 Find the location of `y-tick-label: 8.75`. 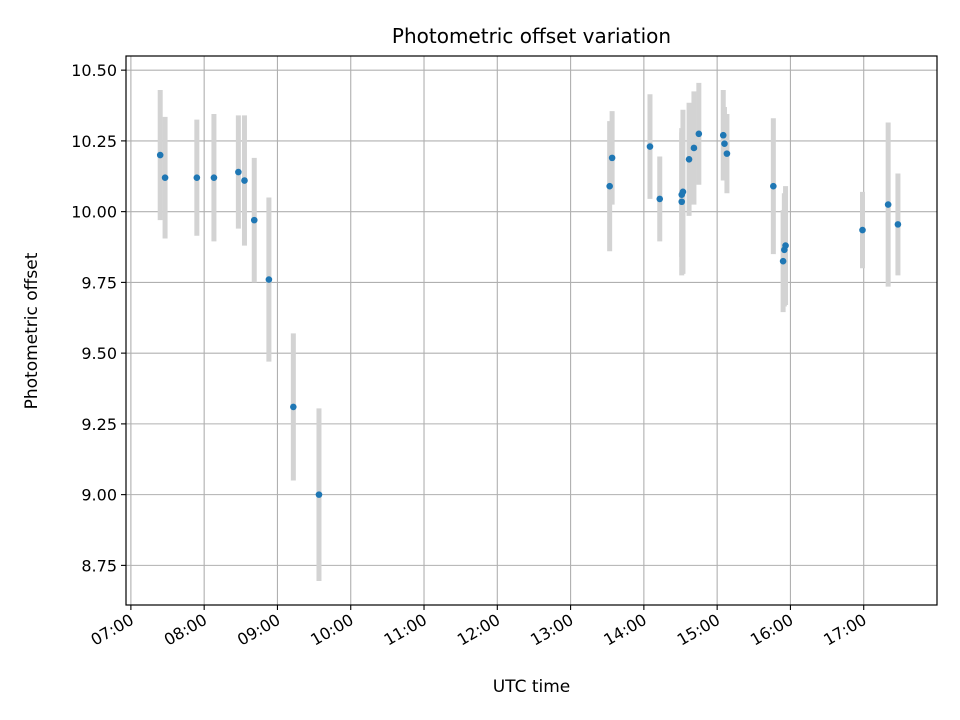

y-tick-label: 8.75 is located at coordinates (99, 565).